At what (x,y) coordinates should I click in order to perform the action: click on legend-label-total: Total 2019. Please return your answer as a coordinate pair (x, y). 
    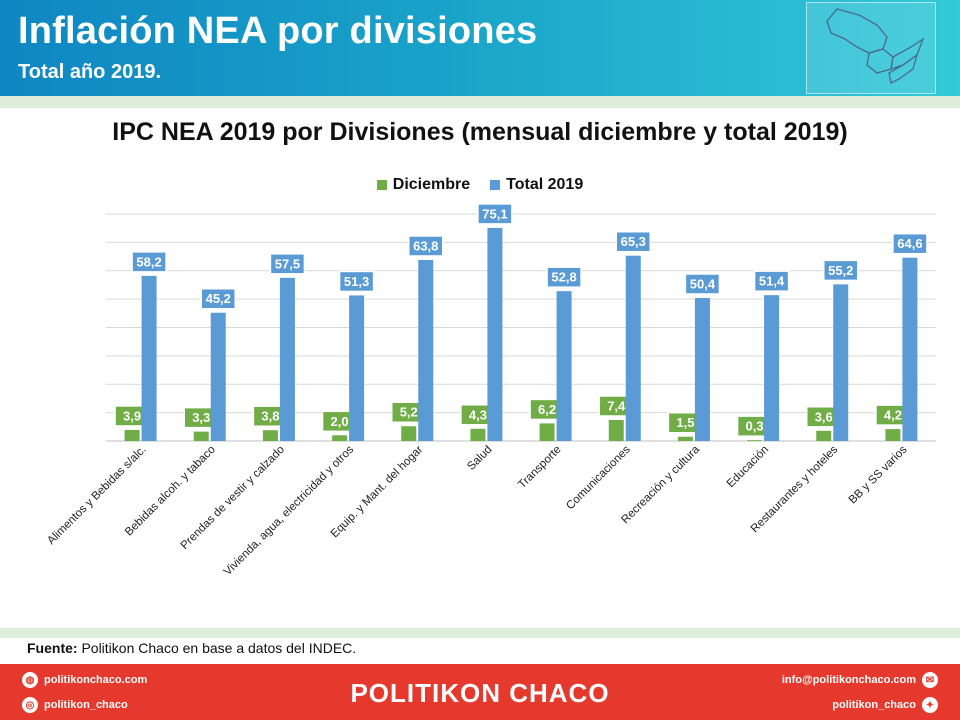
    Looking at the image, I should click on (545, 184).